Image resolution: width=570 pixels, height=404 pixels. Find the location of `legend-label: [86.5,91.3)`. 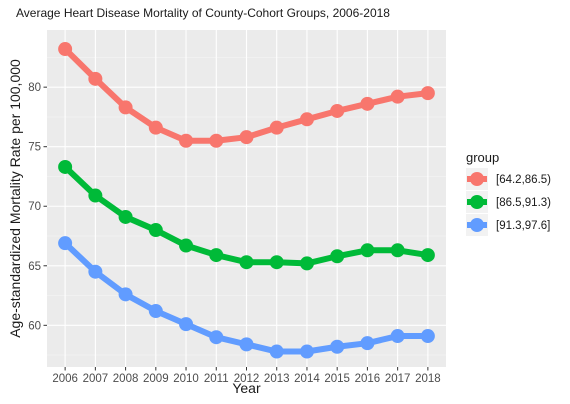

legend-label: [86.5,91.3) is located at coordinates (523, 203).